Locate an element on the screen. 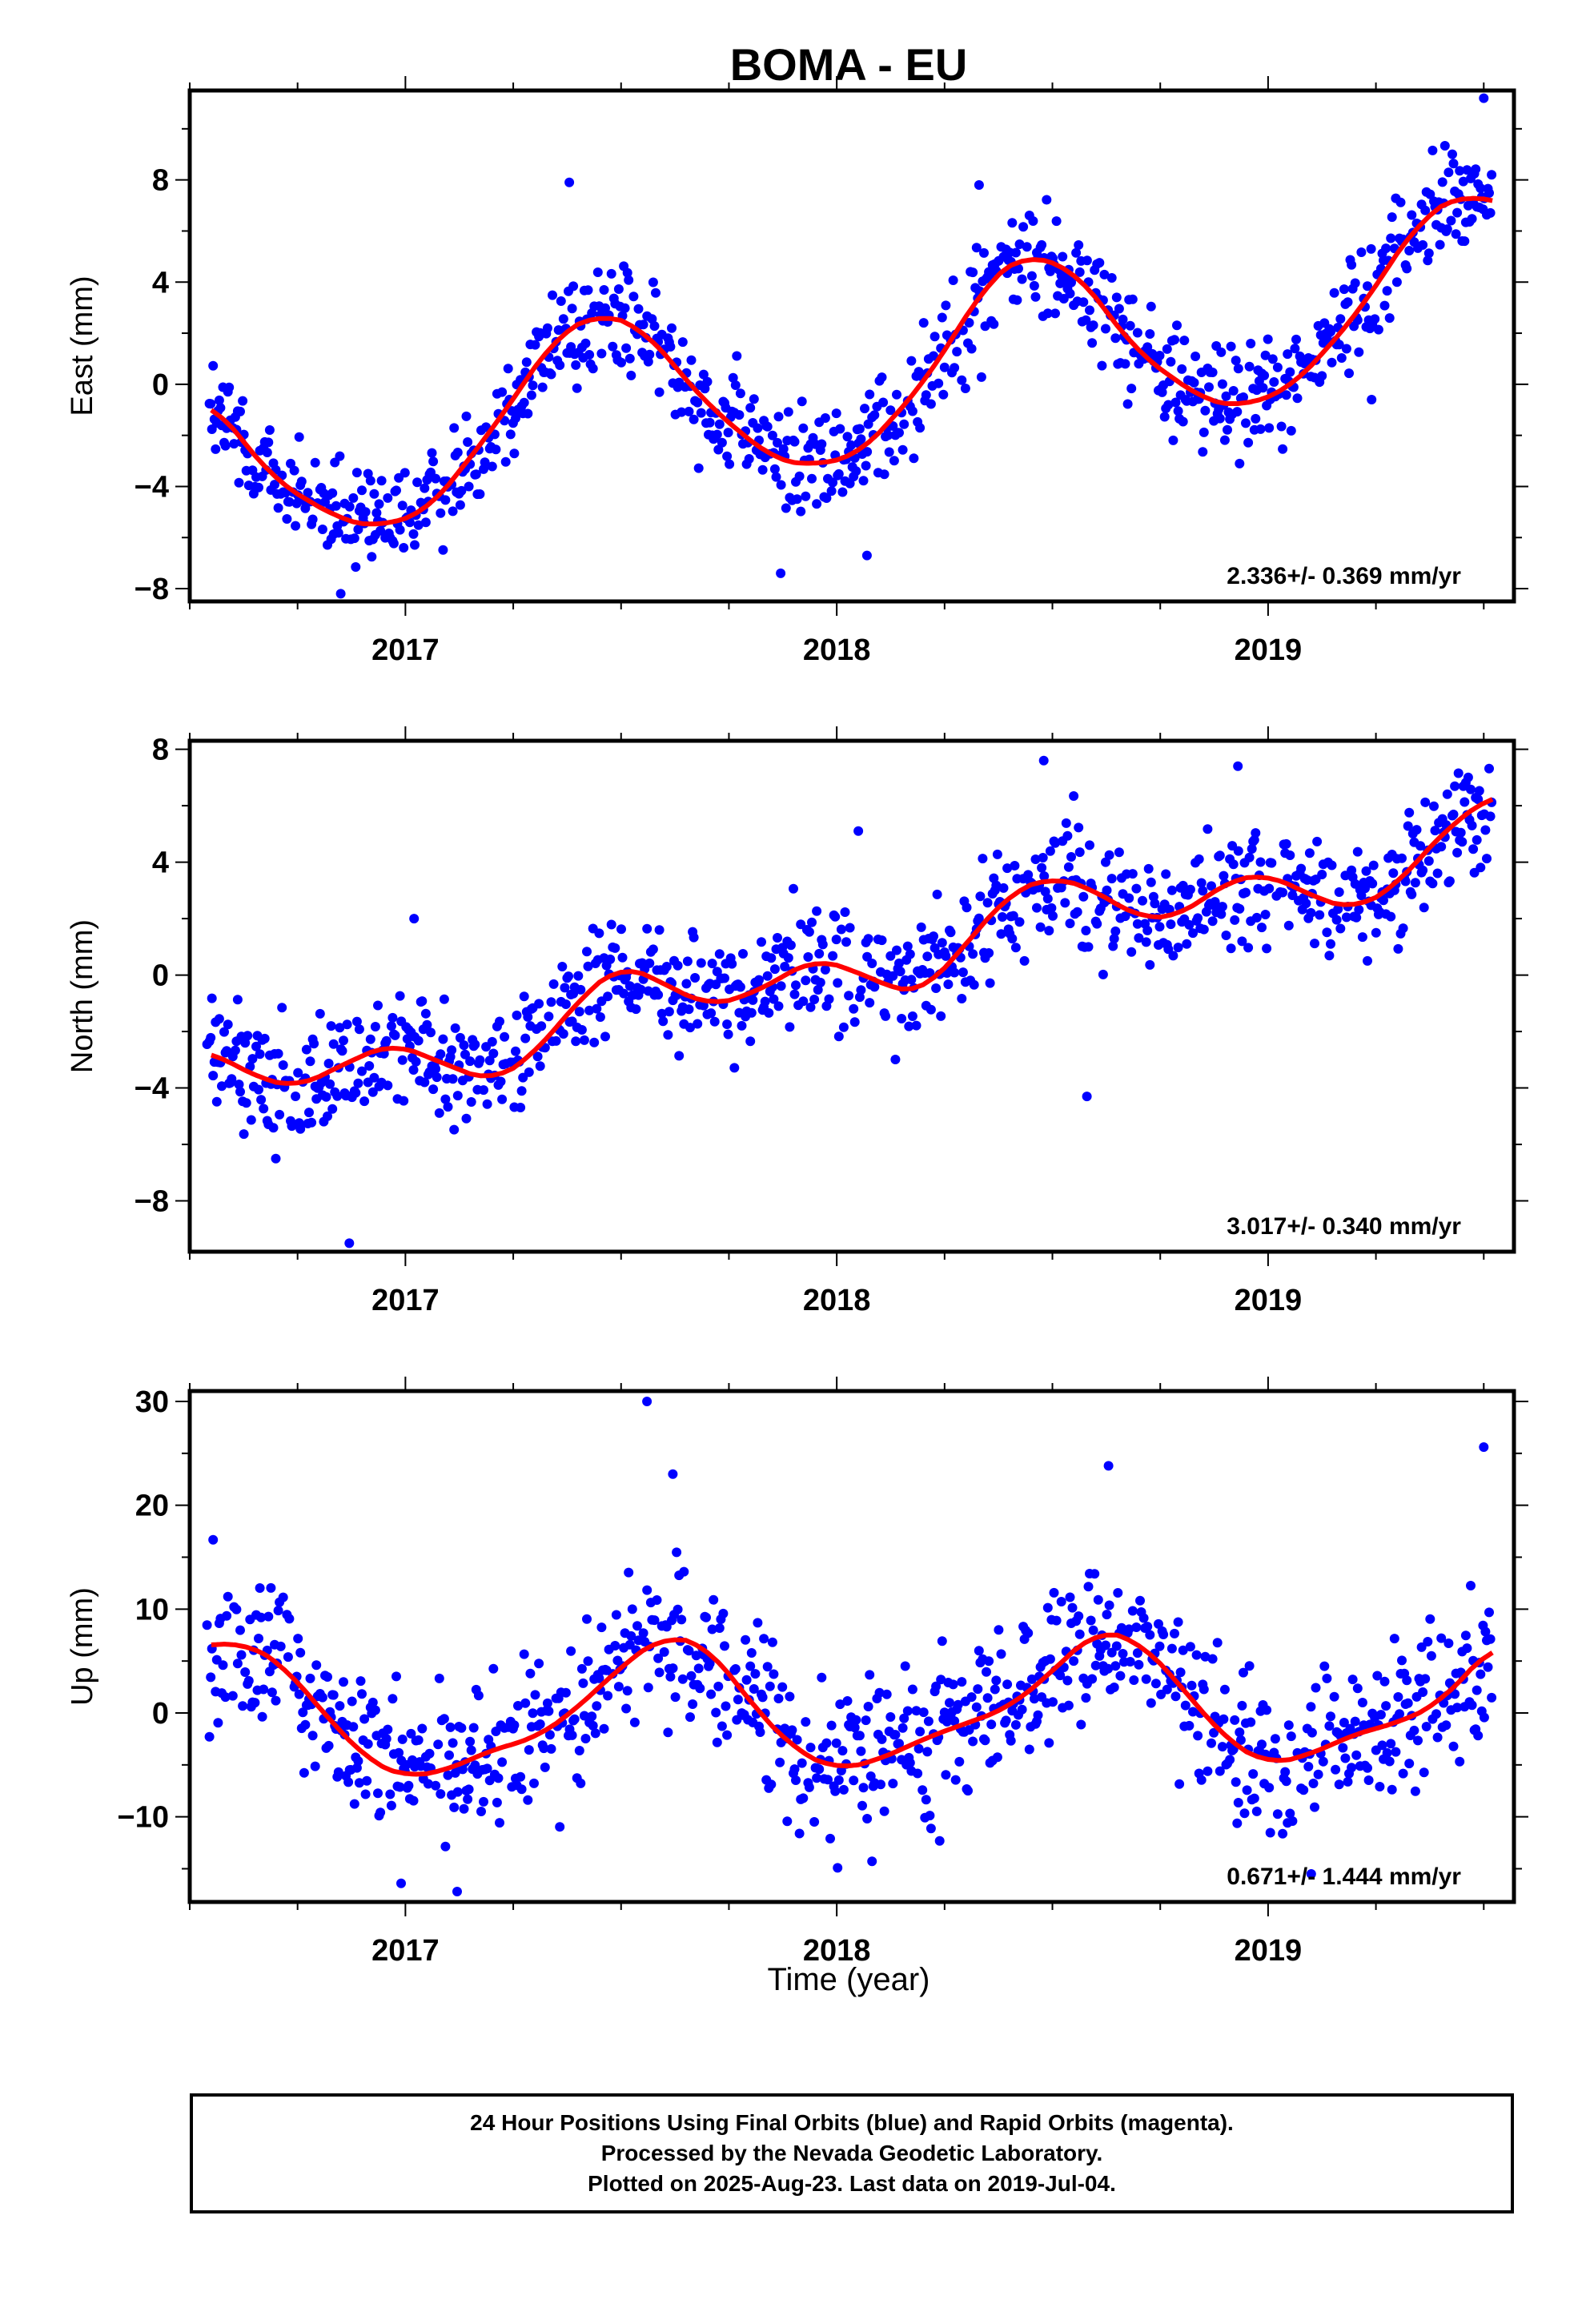 The width and height of the screenshot is (1582, 2324). y-axis-label: North (mm) is located at coordinates (82, 996).